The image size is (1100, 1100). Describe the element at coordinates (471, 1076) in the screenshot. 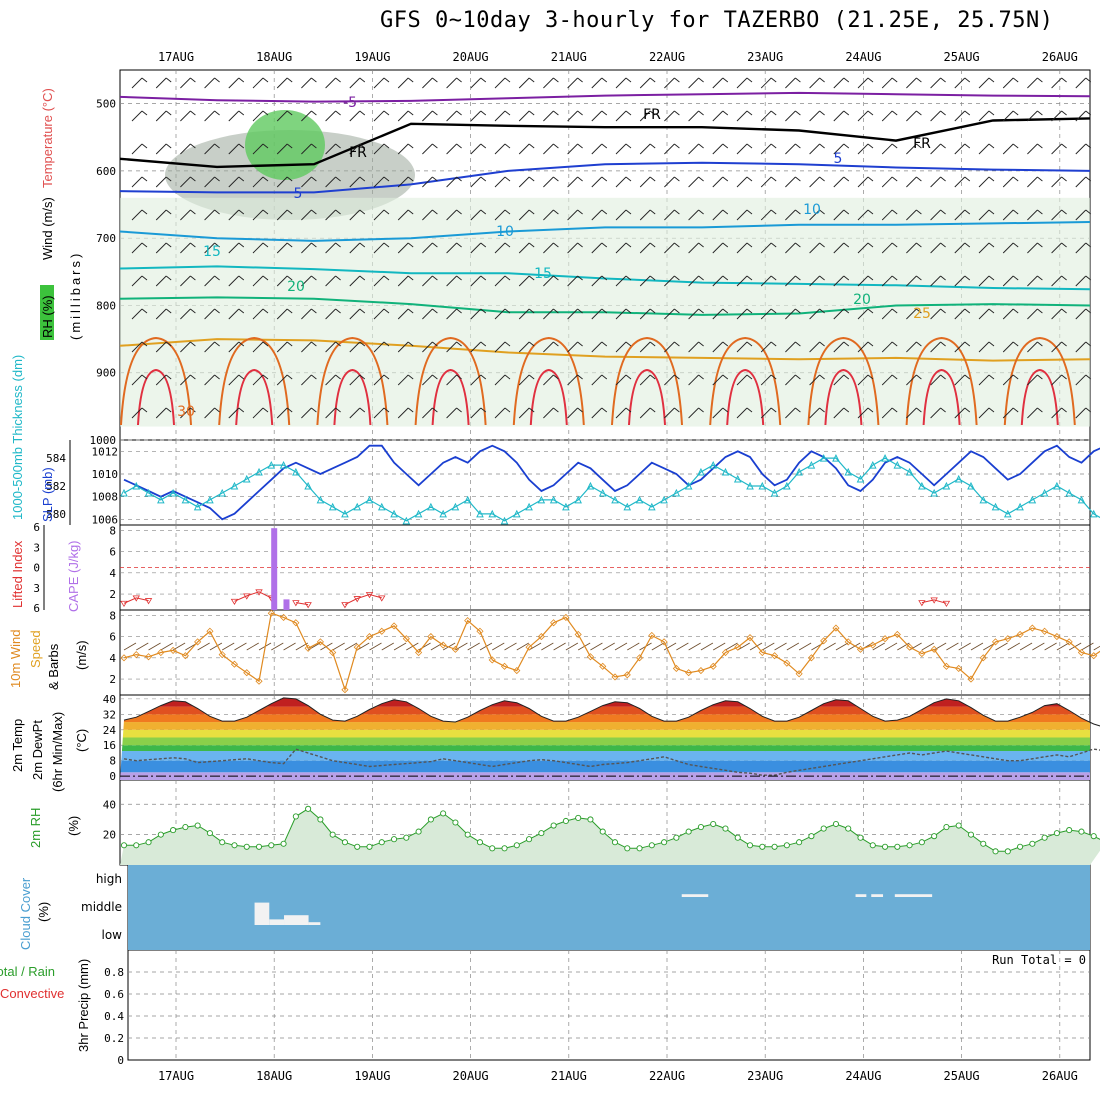

I see `x-tick-bottom-20aug: 20AUG` at that location.